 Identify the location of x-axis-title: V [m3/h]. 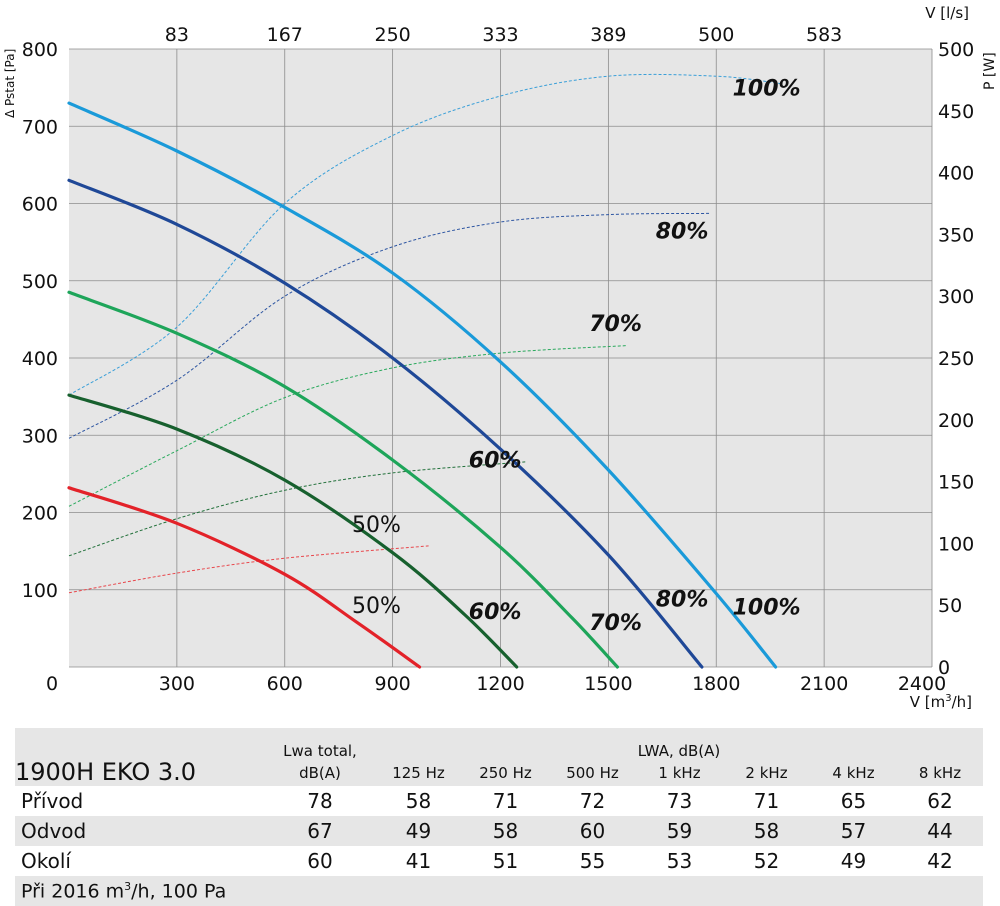
(941, 702).